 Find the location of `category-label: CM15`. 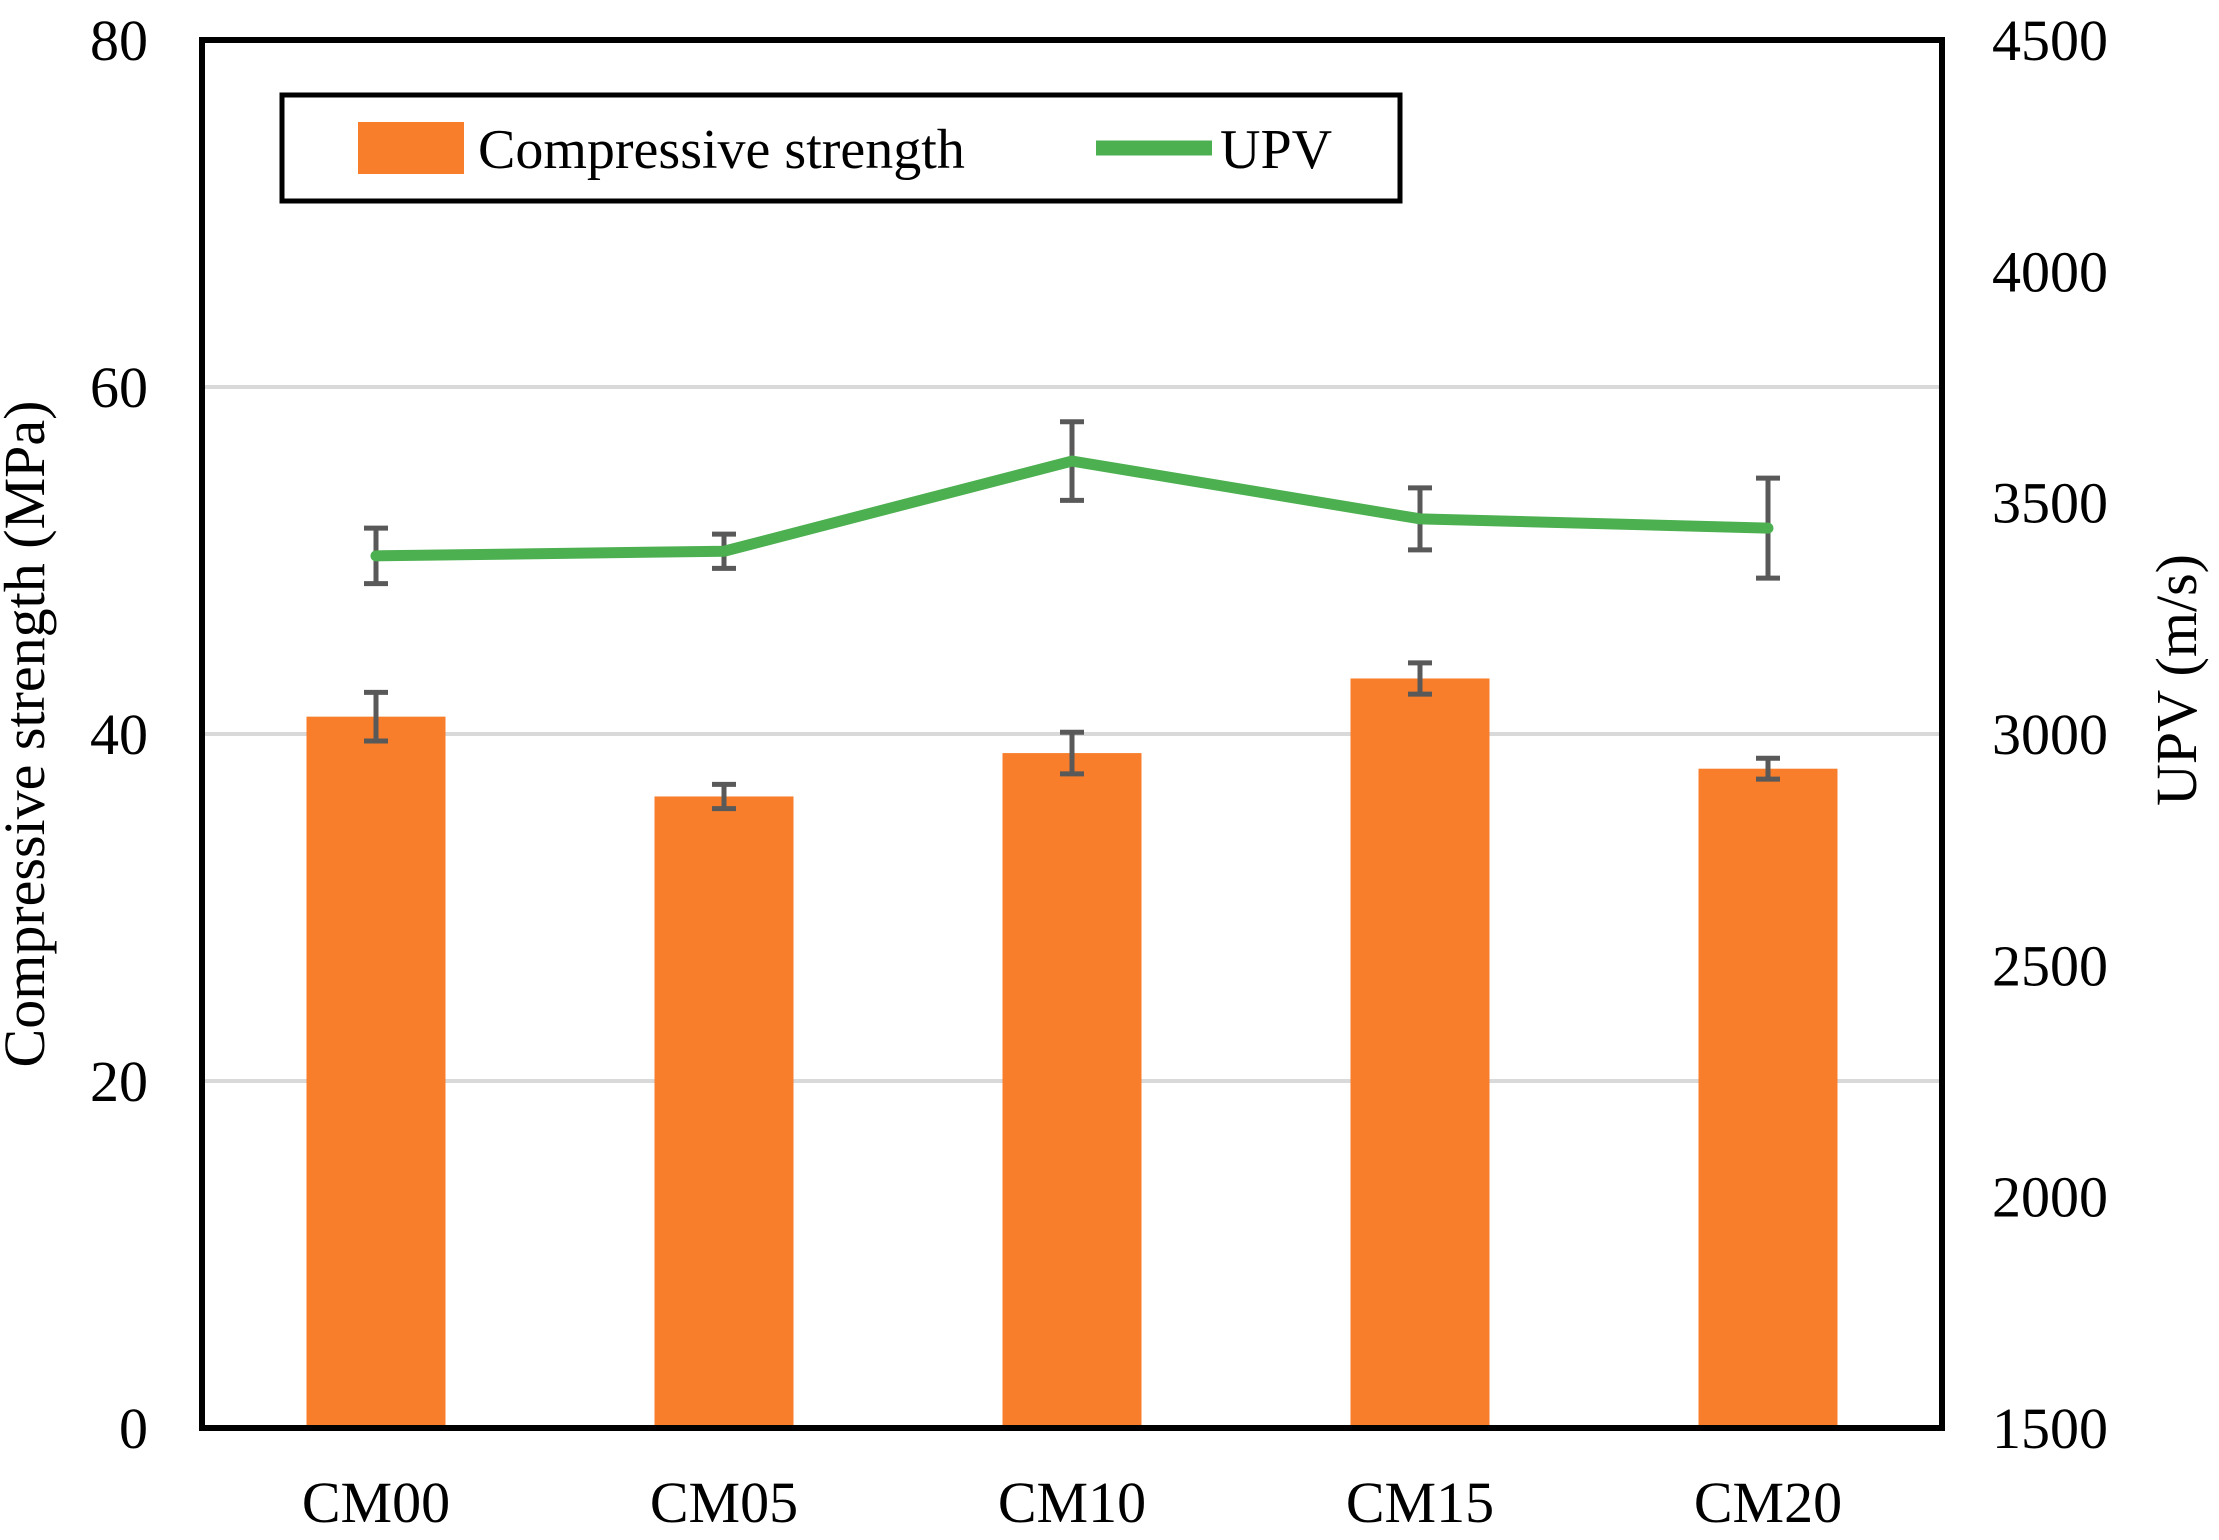

category-label: CM15 is located at coordinates (1420, 1502).